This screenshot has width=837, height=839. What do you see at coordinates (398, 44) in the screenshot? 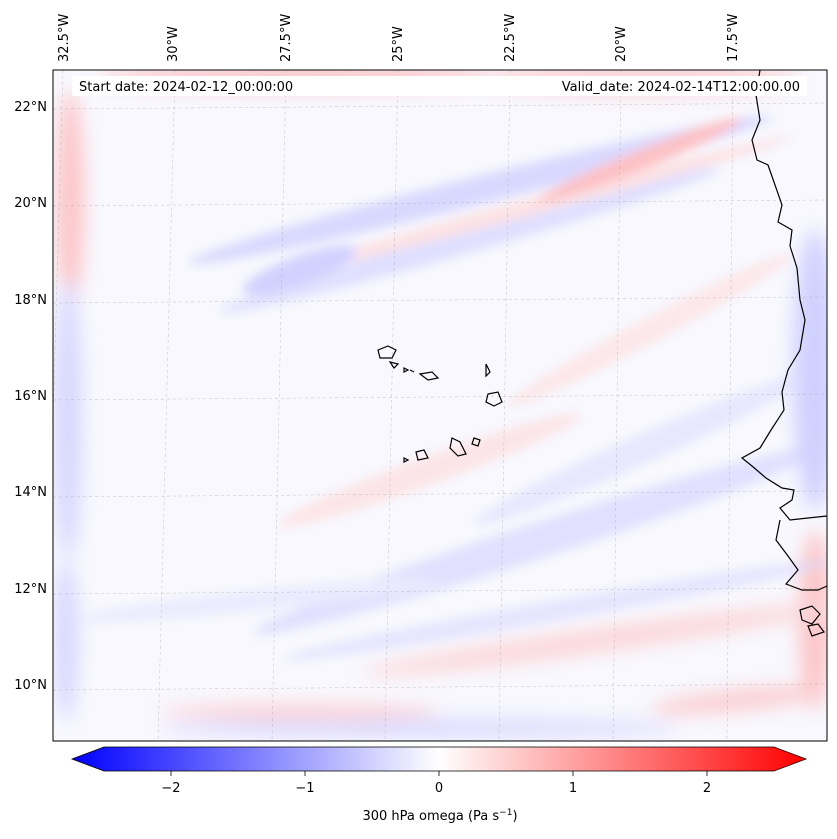
I see `lon-label: 25°W` at bounding box center [398, 44].